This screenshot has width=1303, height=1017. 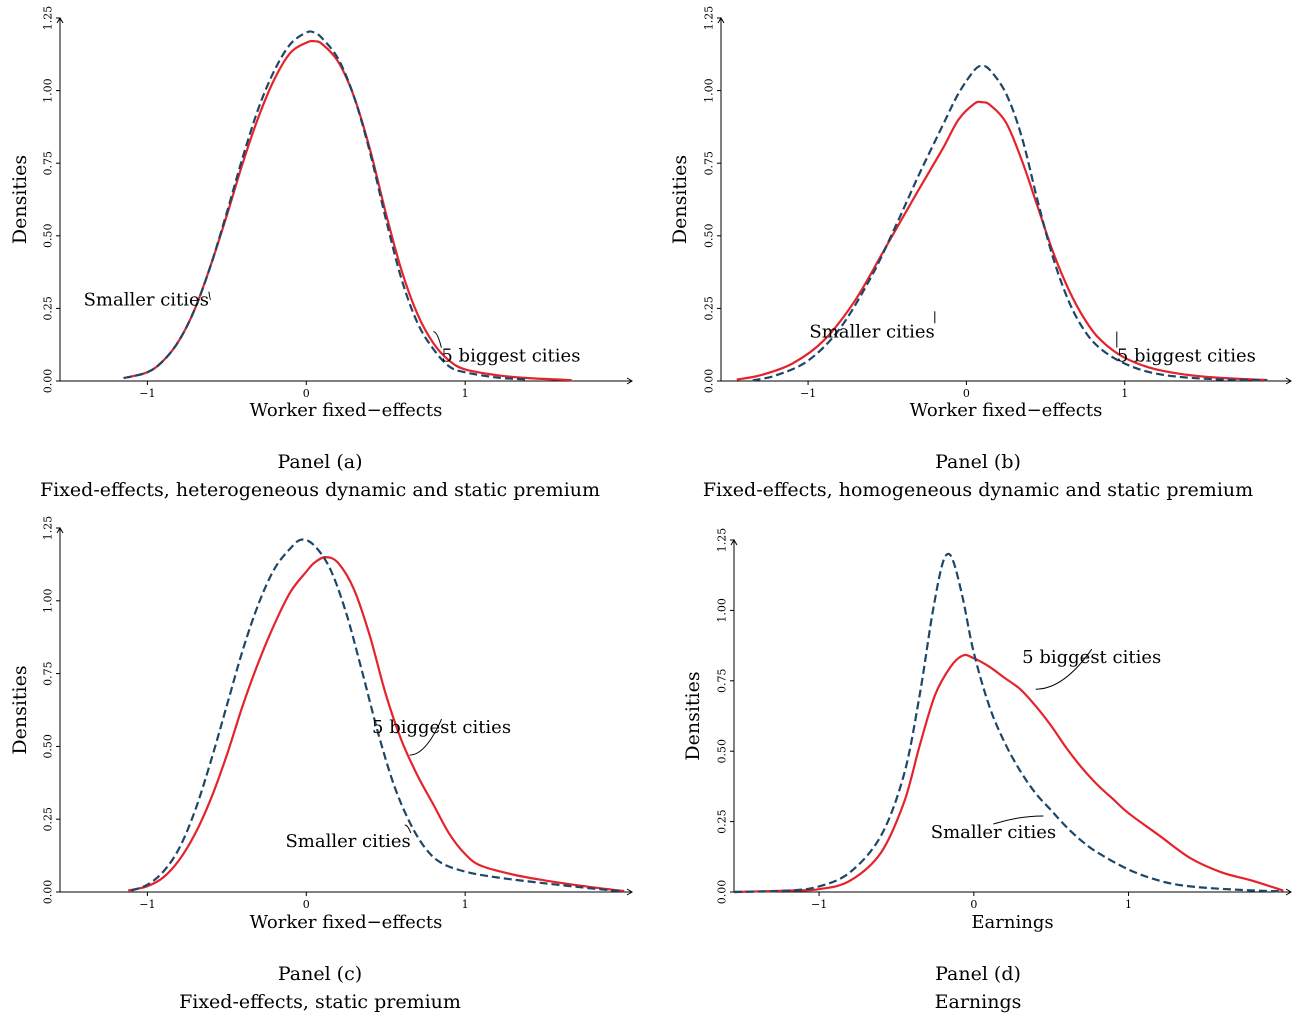 What do you see at coordinates (320, 988) in the screenshot?
I see `panel-c-caption-block: Panel (c) Fixed-effects, static premium` at bounding box center [320, 988].